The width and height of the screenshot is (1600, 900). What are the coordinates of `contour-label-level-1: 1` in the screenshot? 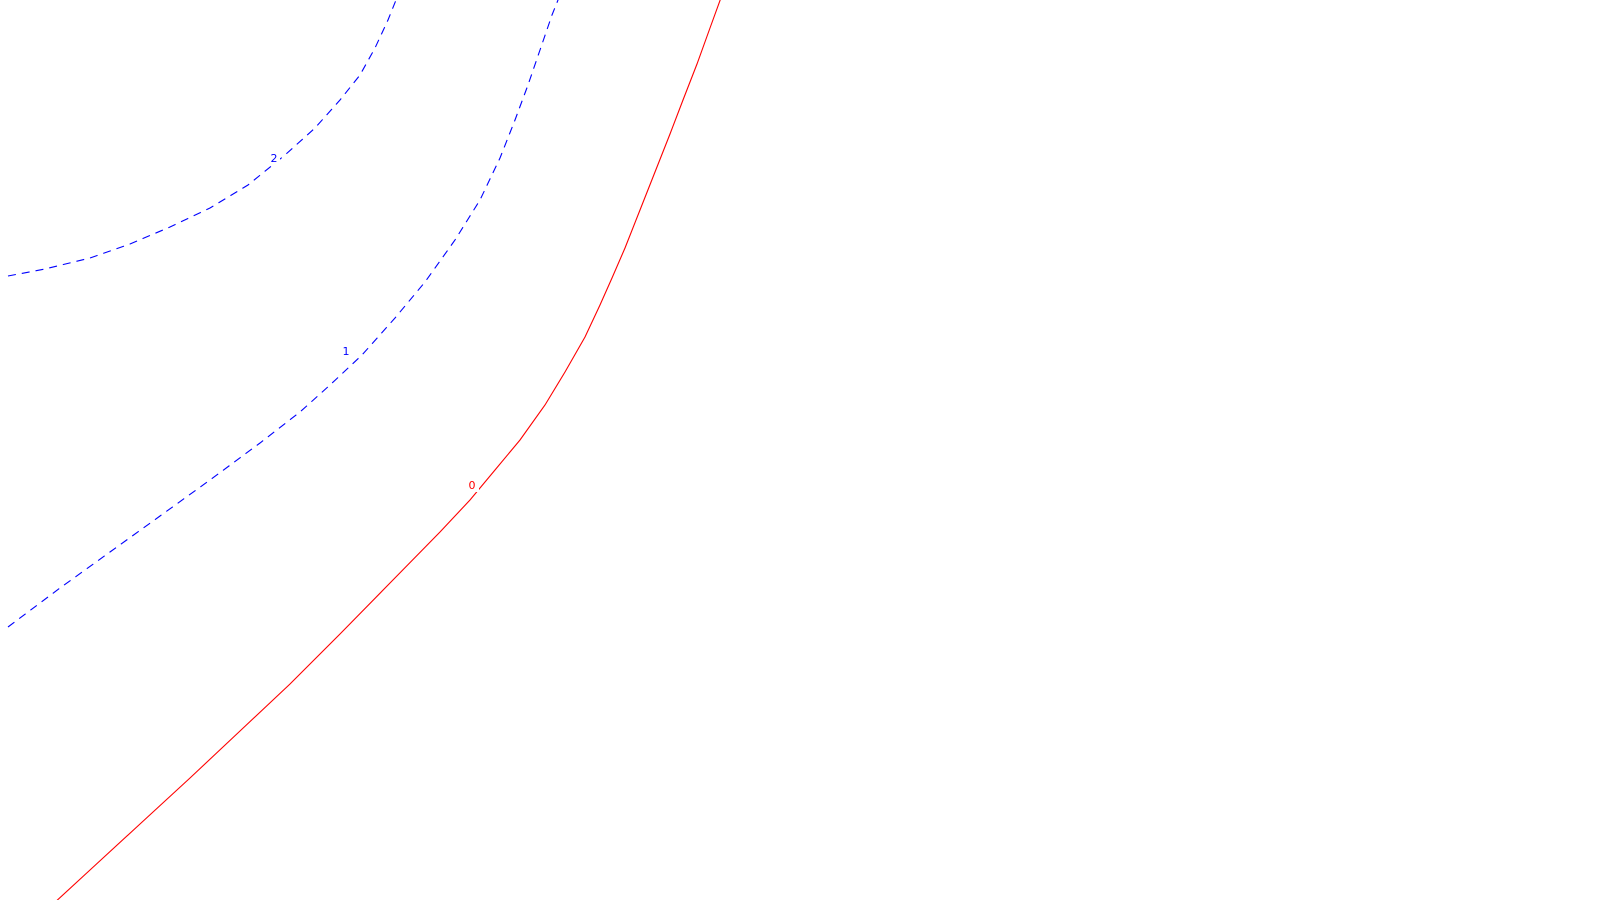 It's located at (346, 351).